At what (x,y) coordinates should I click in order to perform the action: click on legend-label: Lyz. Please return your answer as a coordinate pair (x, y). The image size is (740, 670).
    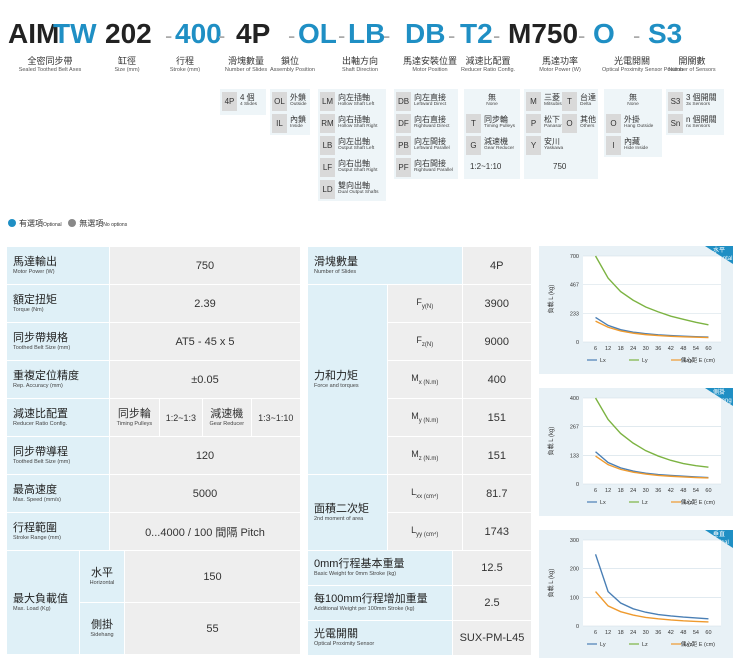
    Looking at the image, I should click on (688, 645).